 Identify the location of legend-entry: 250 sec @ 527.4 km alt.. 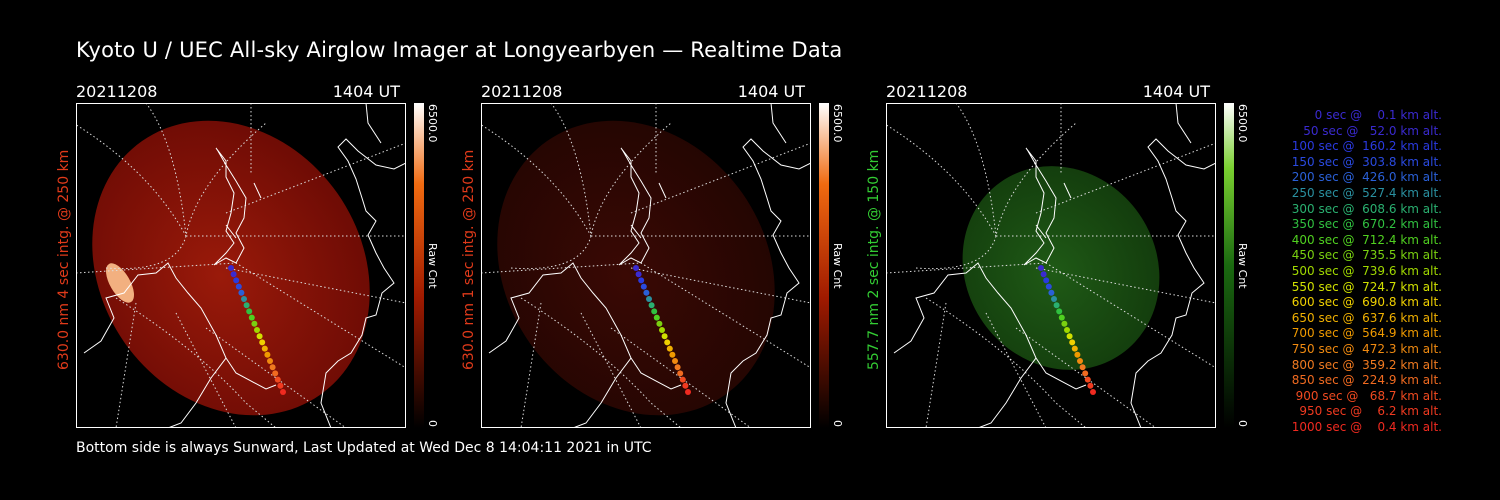
(1364, 193).